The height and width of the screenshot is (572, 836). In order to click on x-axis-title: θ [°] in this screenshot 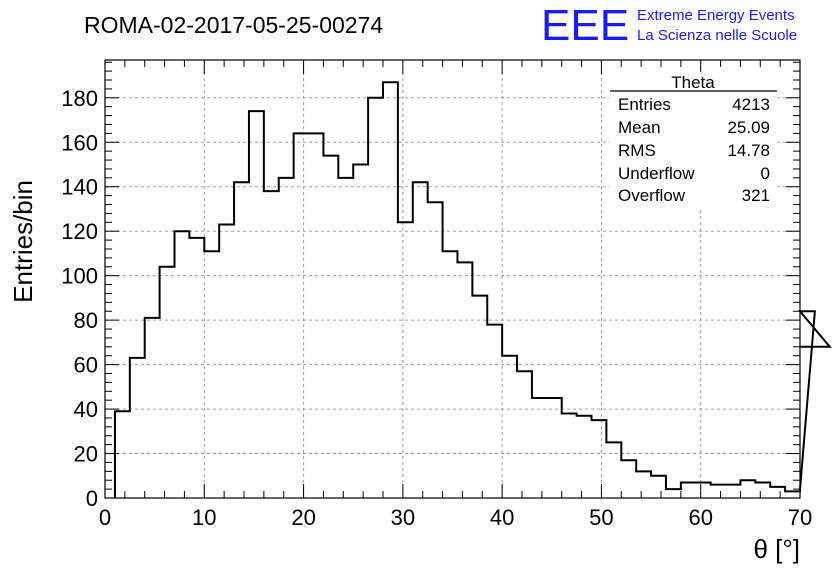, I will do `click(776, 549)`.